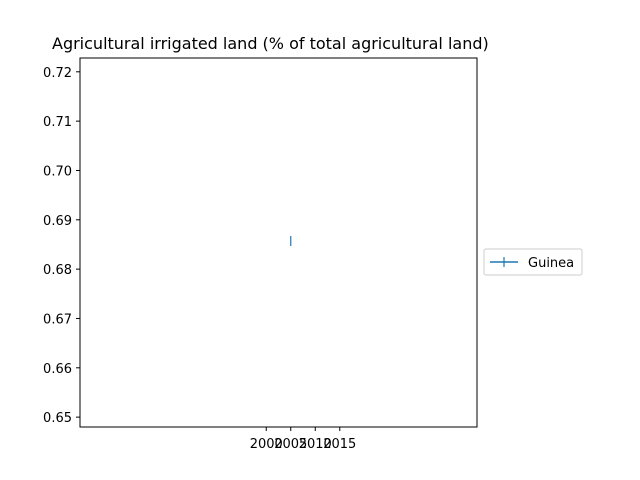 This screenshot has width=640, height=480. I want to click on x-tick-label: 2010, so click(315, 444).